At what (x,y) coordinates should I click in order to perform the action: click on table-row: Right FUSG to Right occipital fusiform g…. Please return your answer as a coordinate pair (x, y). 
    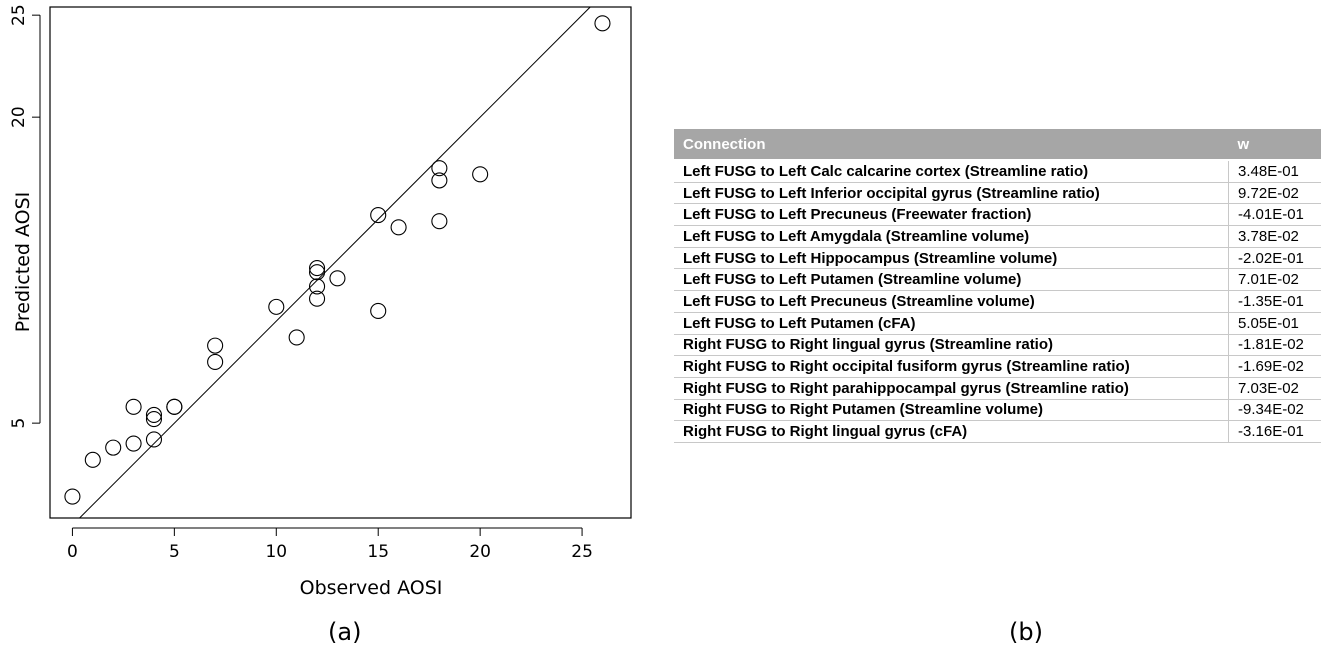
    Looking at the image, I should click on (997, 366).